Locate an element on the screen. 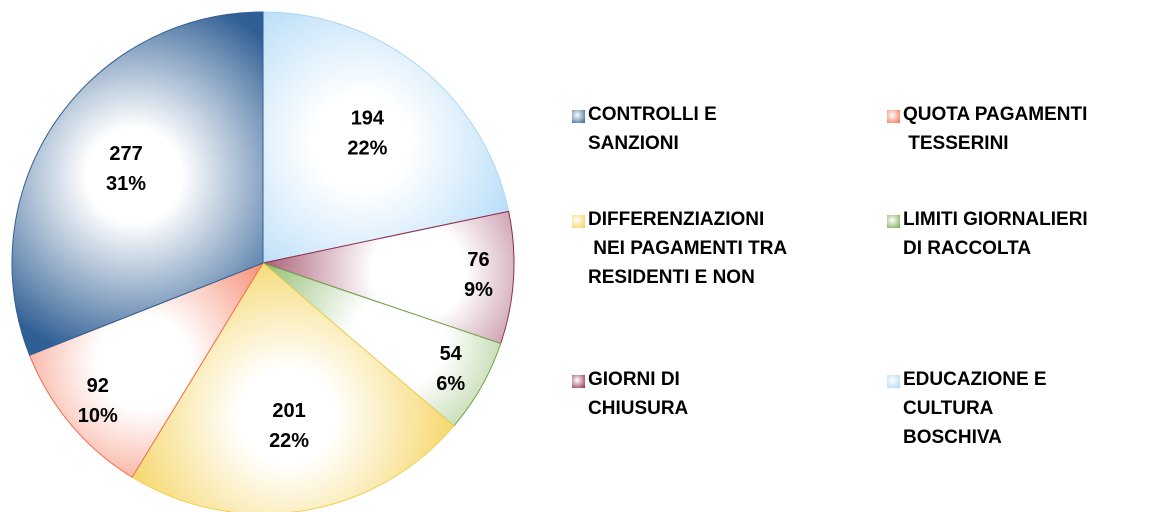 The image size is (1157, 512). data-label: 194 is located at coordinates (368, 119).